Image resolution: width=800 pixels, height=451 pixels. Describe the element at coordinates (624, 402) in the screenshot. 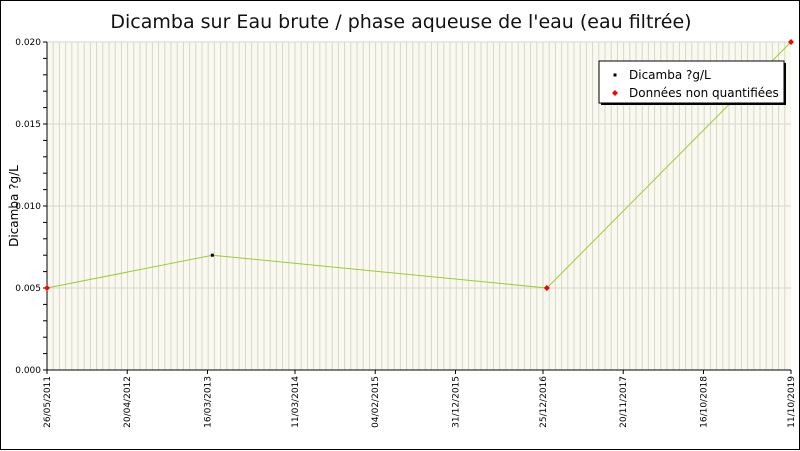

I see `x-tick-label: 20/11/2017` at that location.